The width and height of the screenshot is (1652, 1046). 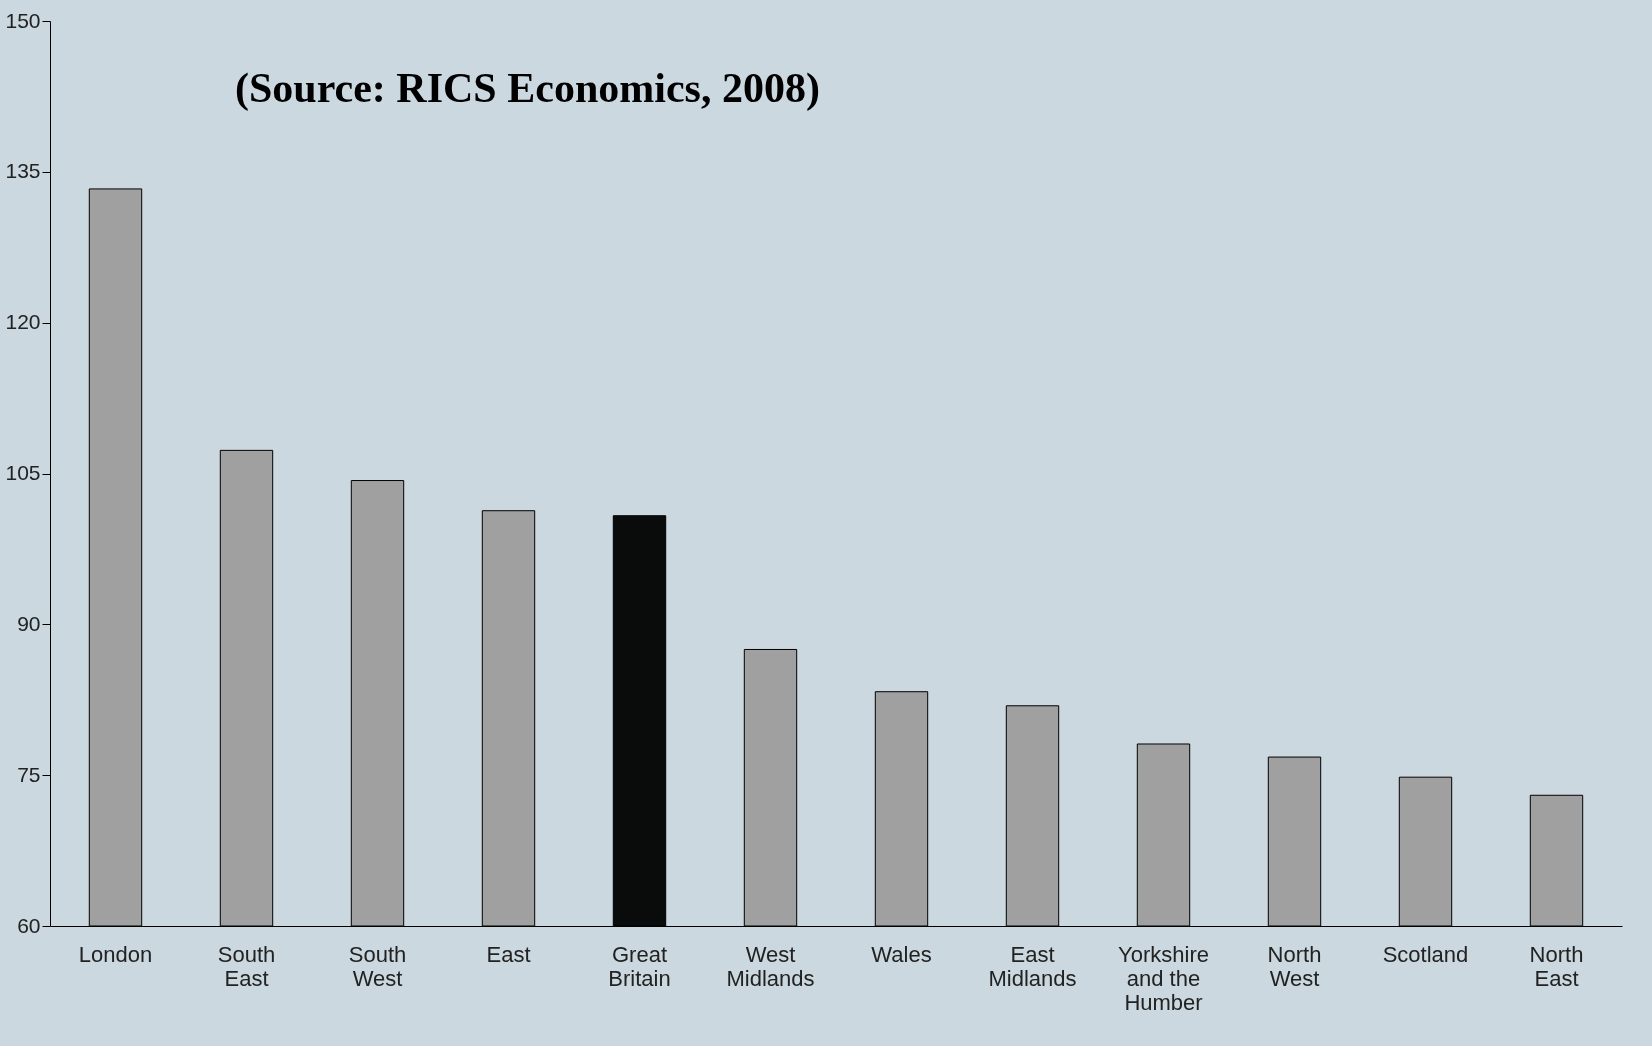 What do you see at coordinates (377, 966) in the screenshot?
I see `x-tick-label: South West` at bounding box center [377, 966].